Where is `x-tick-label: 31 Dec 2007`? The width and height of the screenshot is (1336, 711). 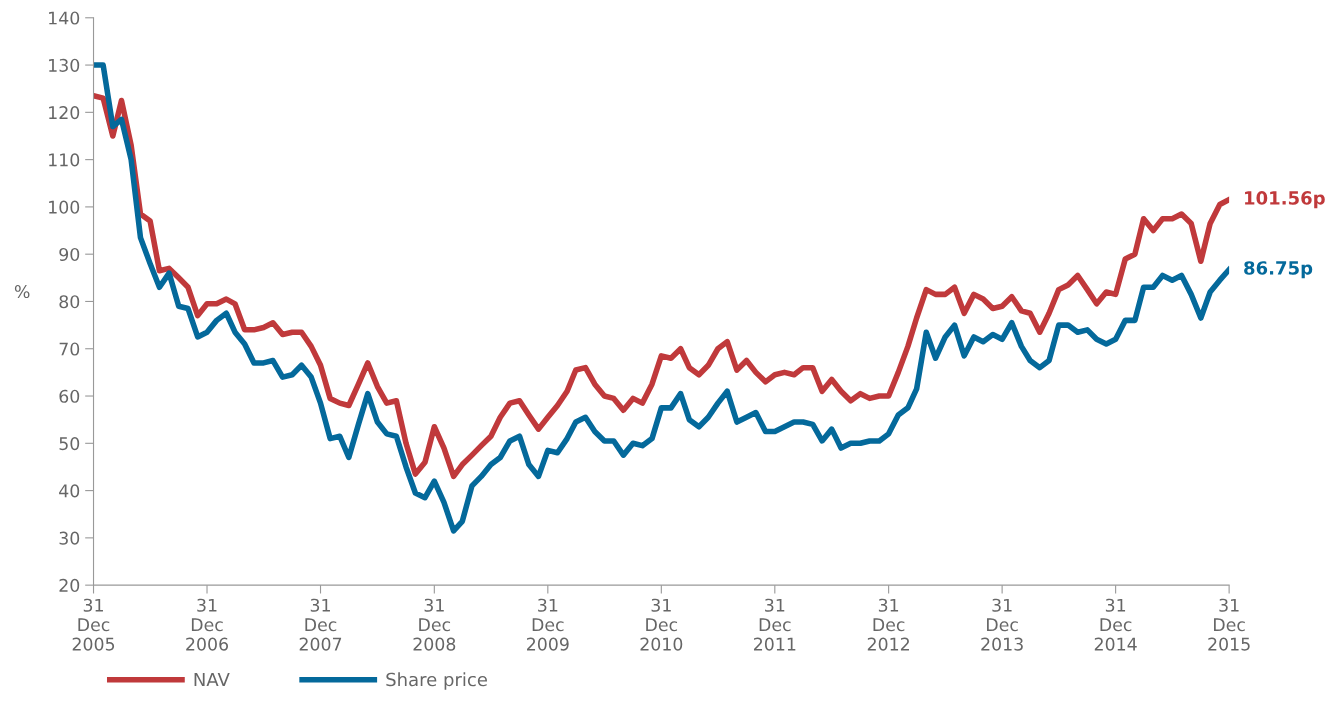
x-tick-label: 31 Dec 2007 is located at coordinates (320, 624).